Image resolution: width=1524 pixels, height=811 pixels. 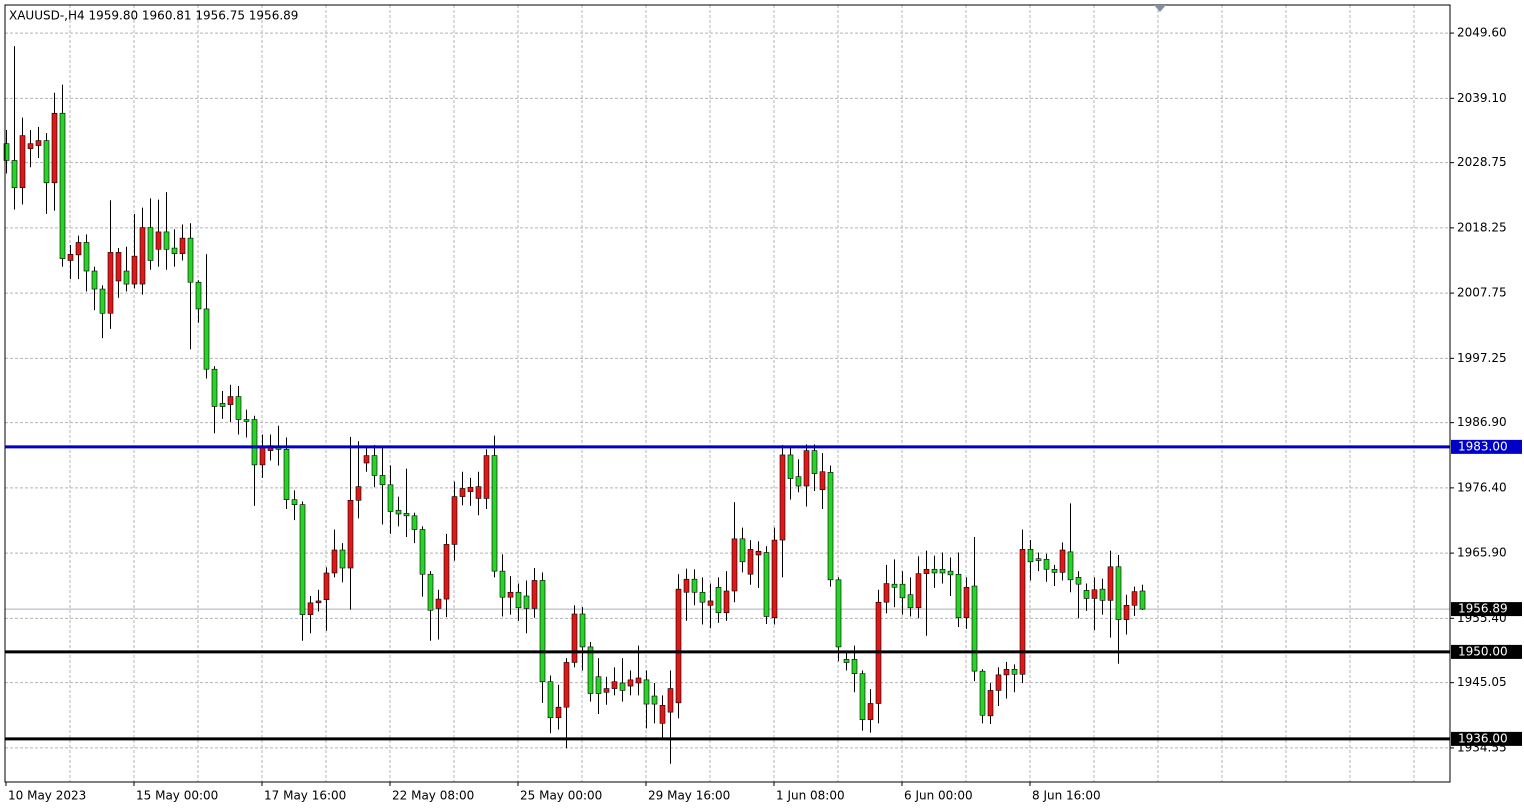 What do you see at coordinates (1482, 422) in the screenshot?
I see `y-tick-label: 1986.90` at bounding box center [1482, 422].